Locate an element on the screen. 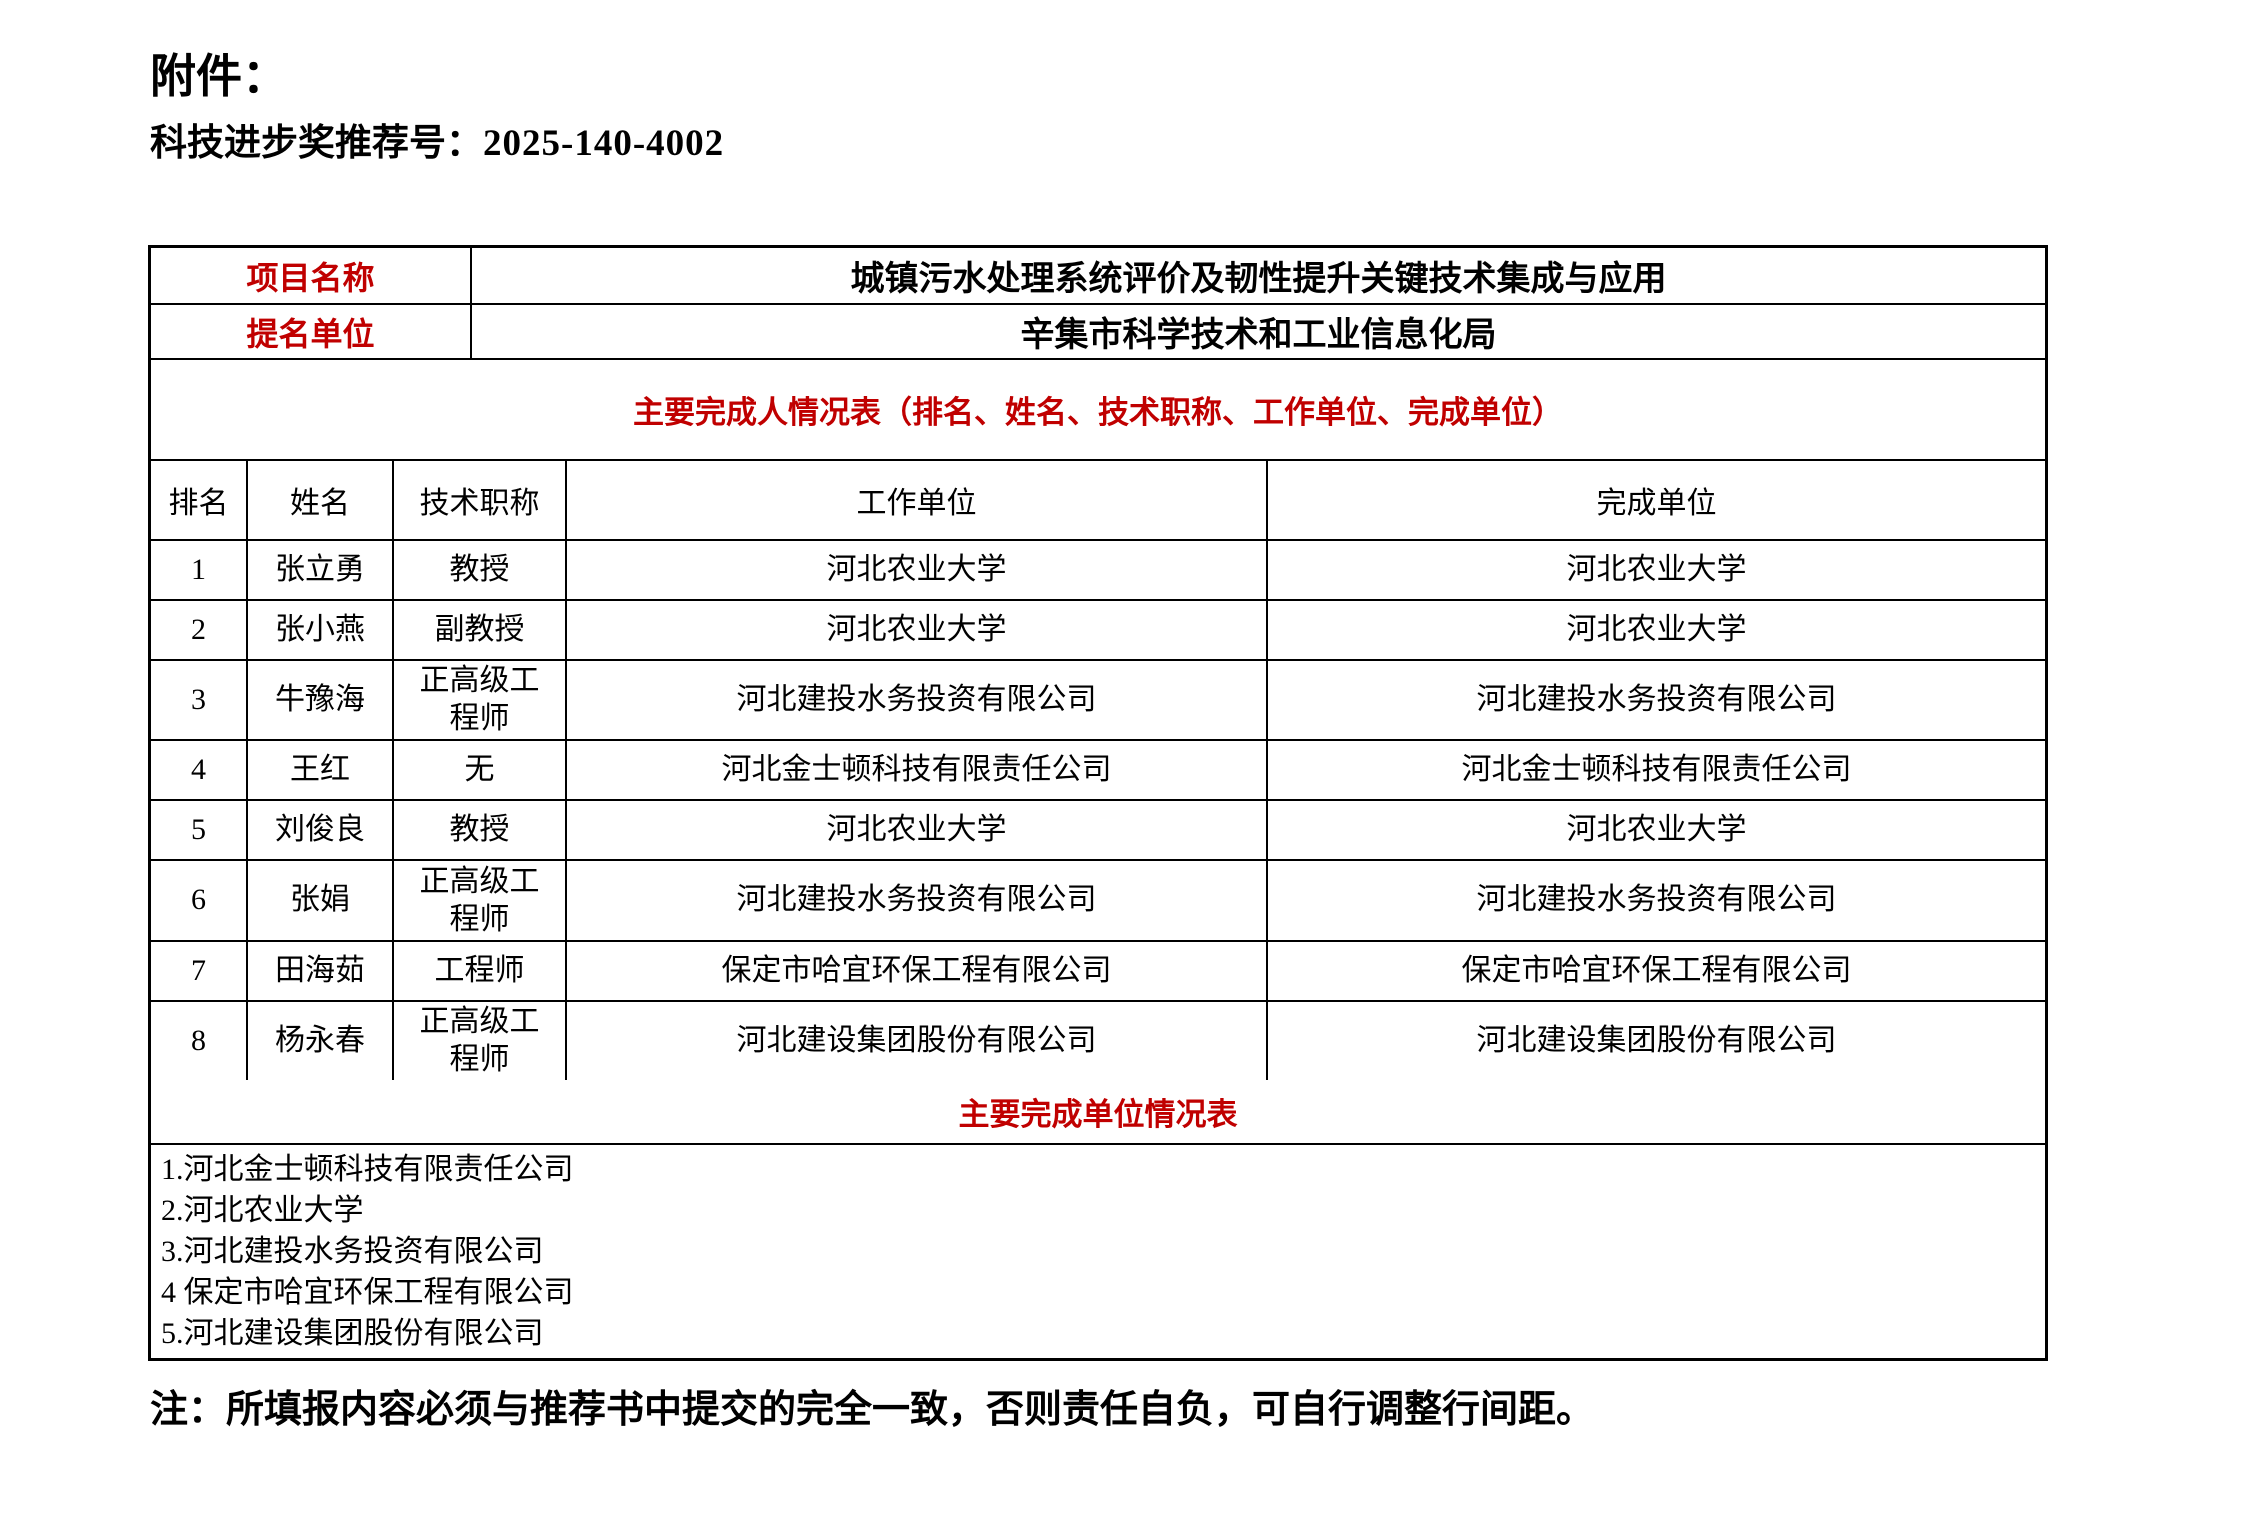  table-row: 2 张小燕 副教授 河北农业大学 河北农业大学 is located at coordinates (1098, 629).